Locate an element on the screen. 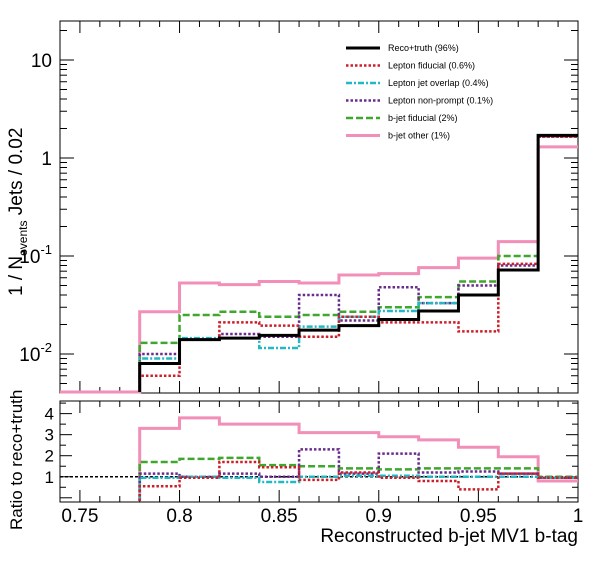  ratio-y-tick-label: 1 is located at coordinates (49, 477).